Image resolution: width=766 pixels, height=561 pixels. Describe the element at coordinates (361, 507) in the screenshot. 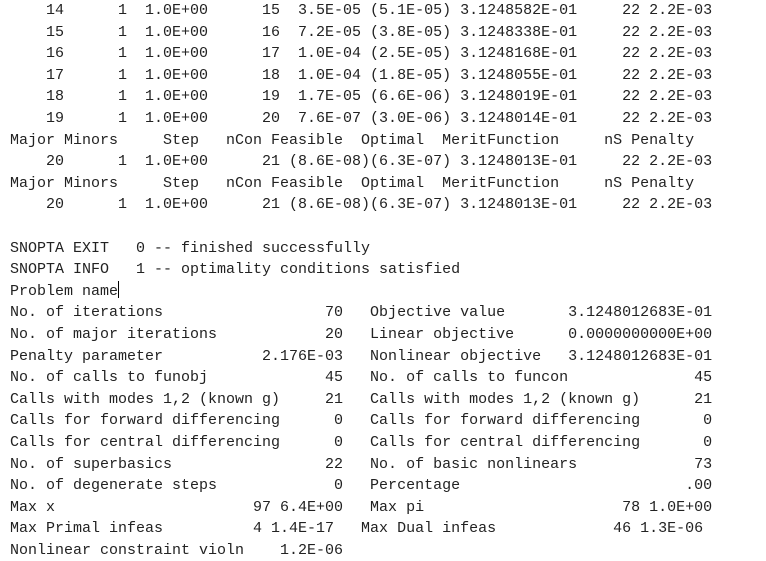

I see `summary-row: Max x 97 6.4E+00 Max pi 78 1.0E+00` at that location.